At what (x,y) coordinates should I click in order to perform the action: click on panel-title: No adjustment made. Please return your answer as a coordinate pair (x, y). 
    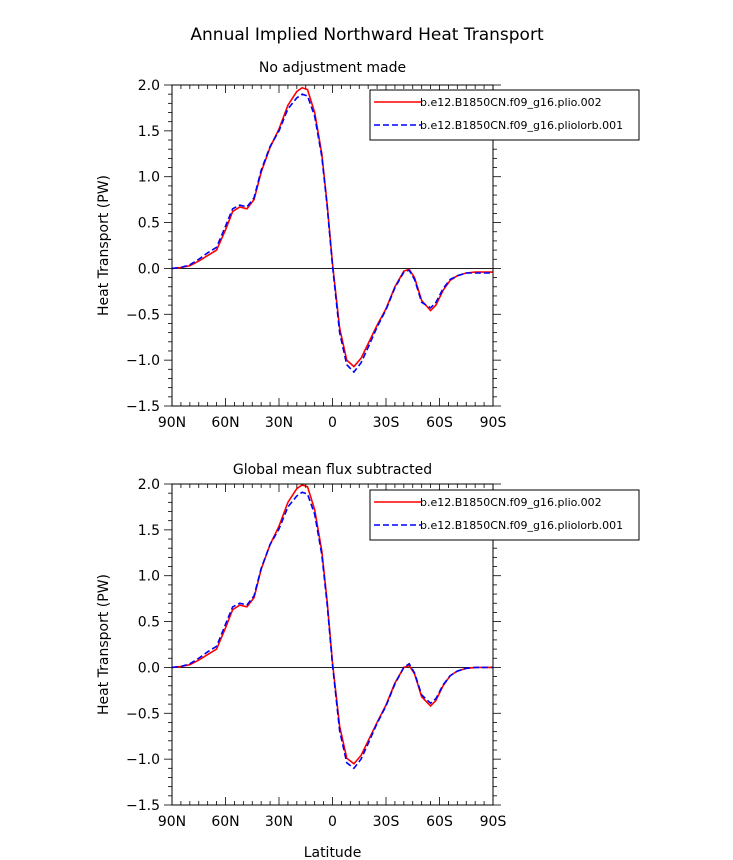
    Looking at the image, I should click on (332, 68).